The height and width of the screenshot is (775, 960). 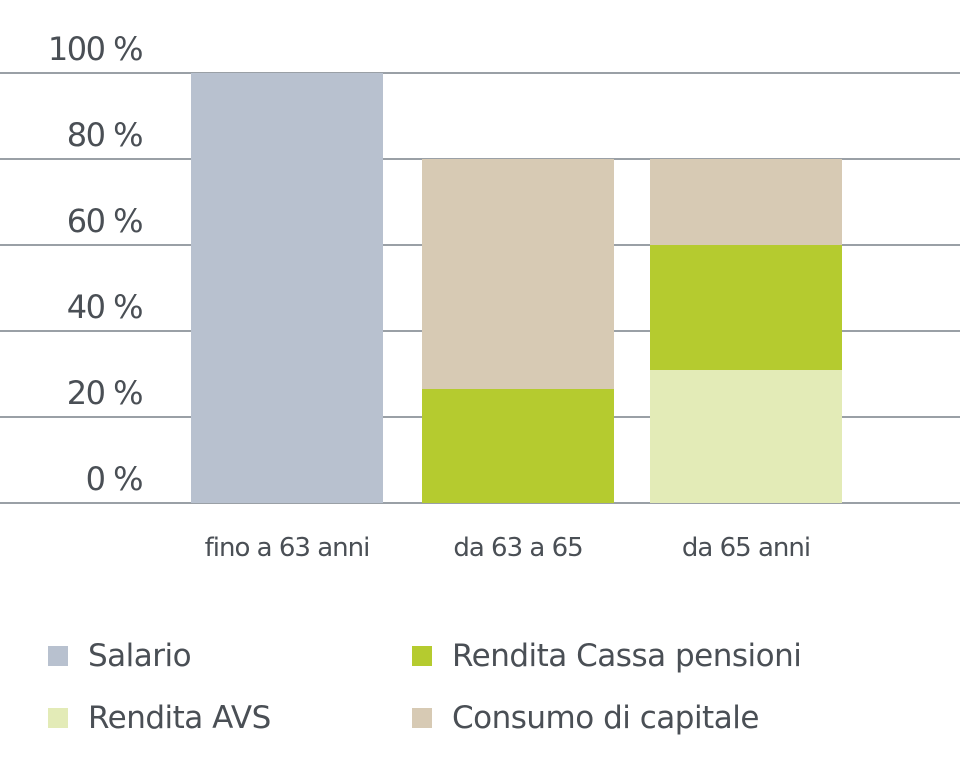 I want to click on legend-label: Rendita AVS, so click(x=179, y=718).